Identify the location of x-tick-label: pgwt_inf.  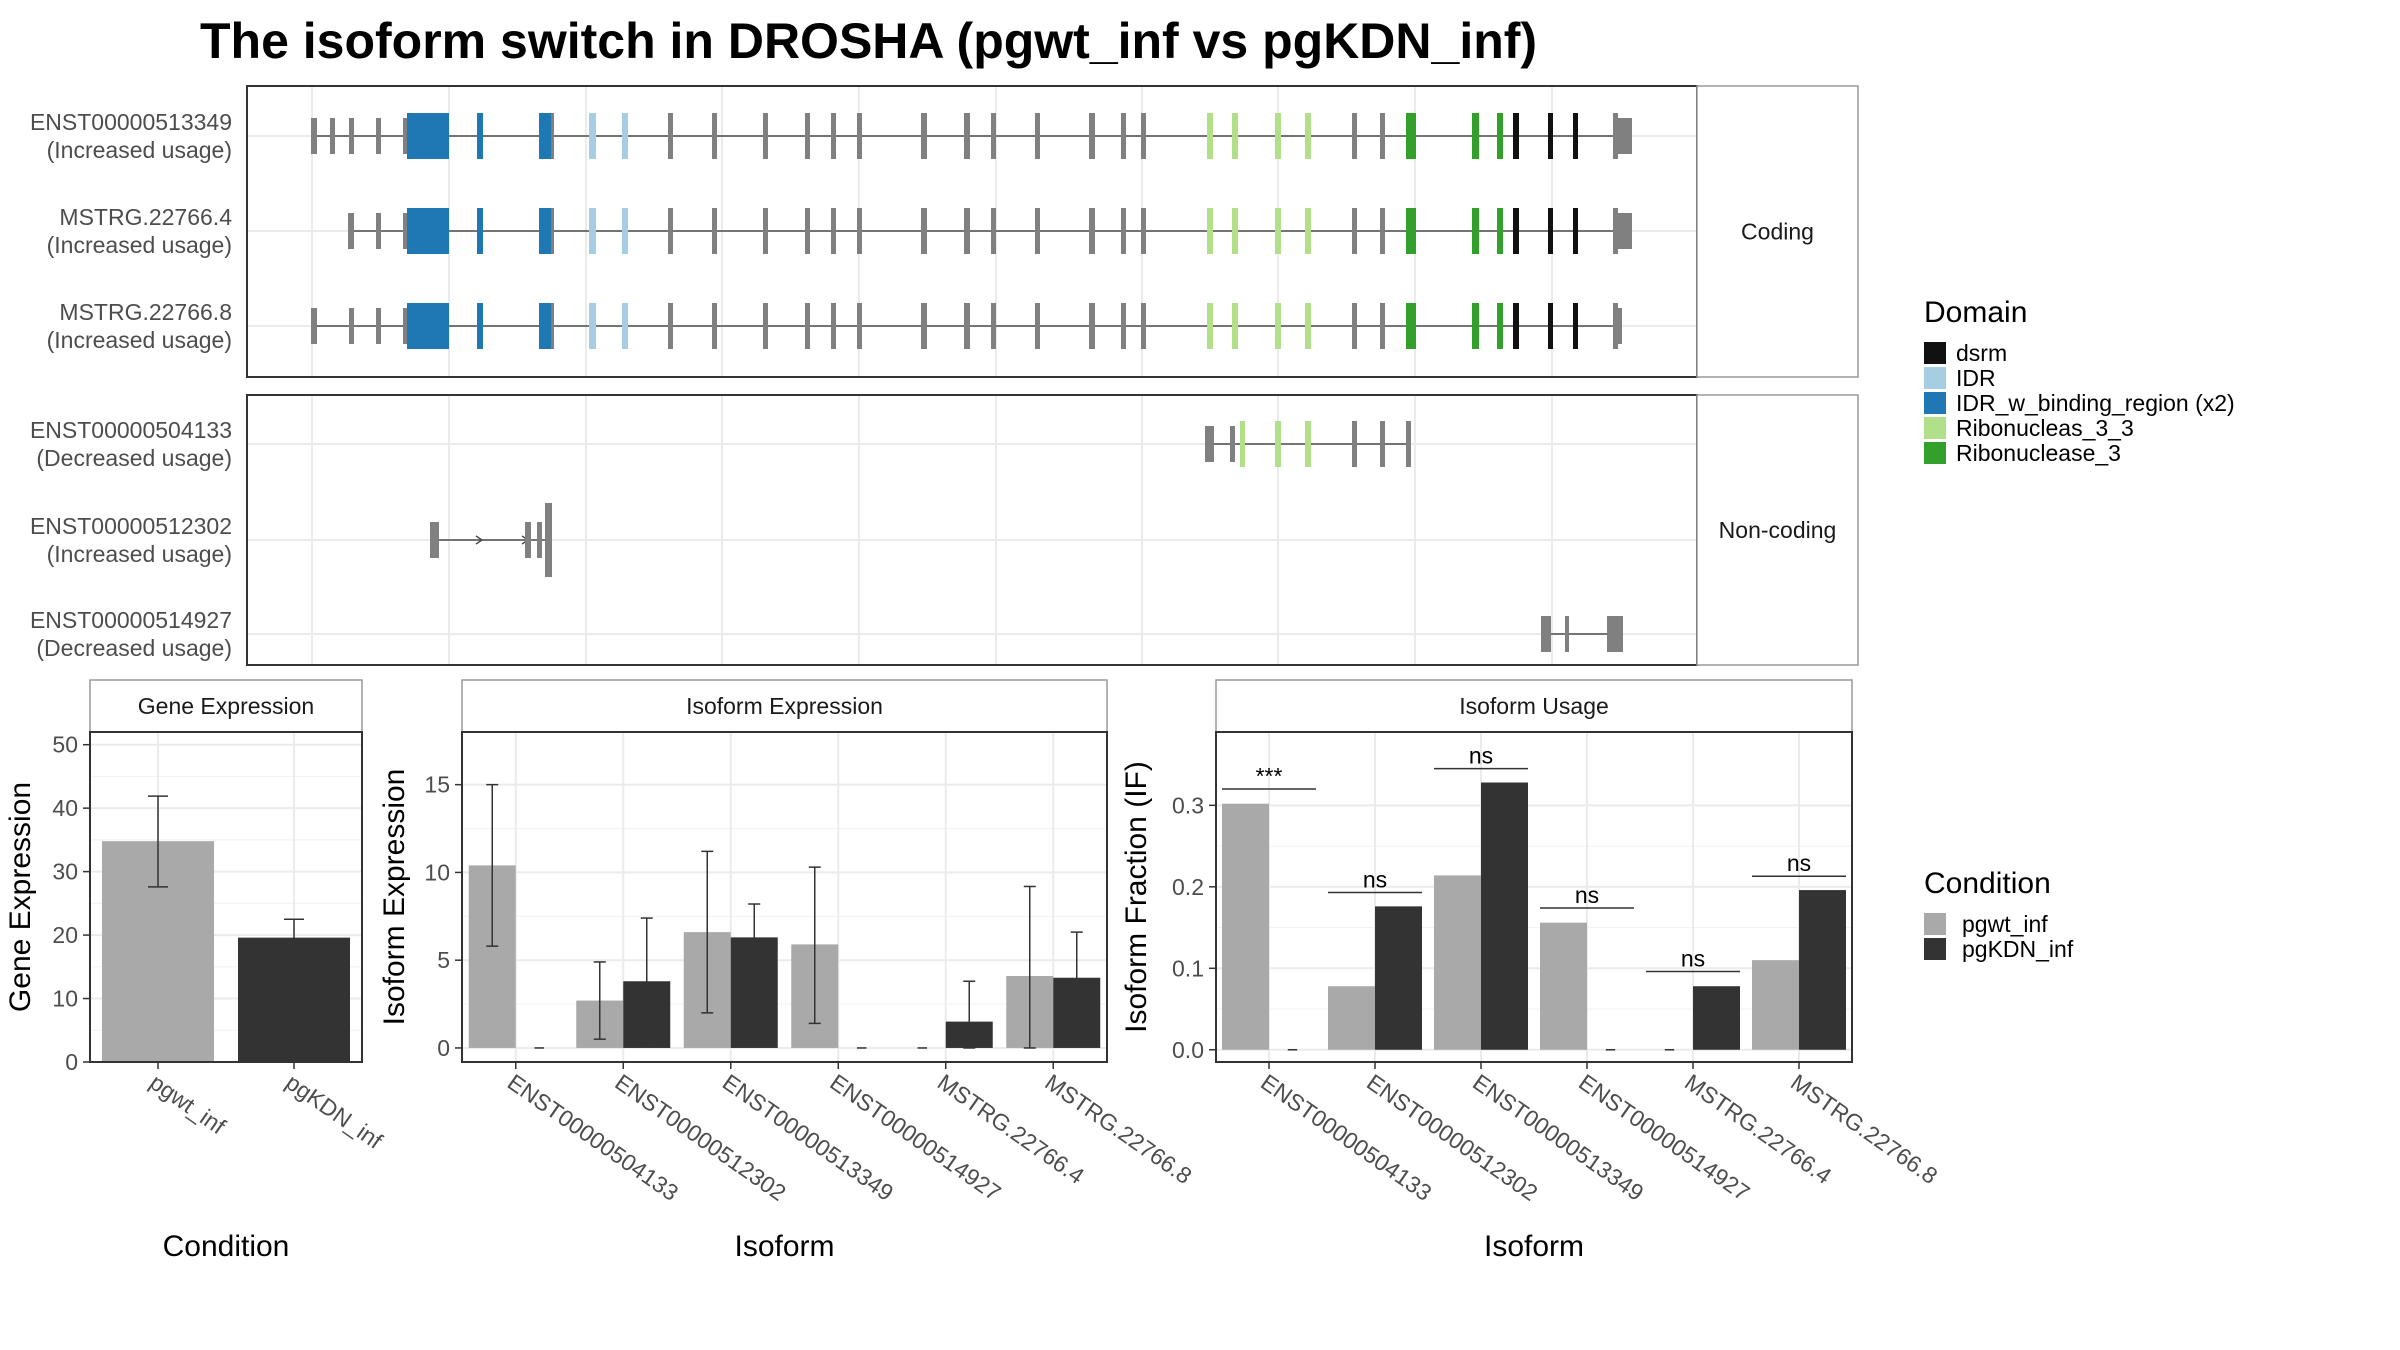
(188, 1104).